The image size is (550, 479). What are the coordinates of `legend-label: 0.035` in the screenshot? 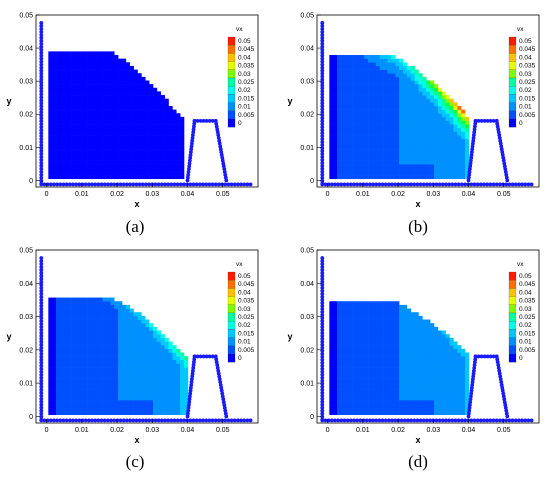 It's located at (246, 66).